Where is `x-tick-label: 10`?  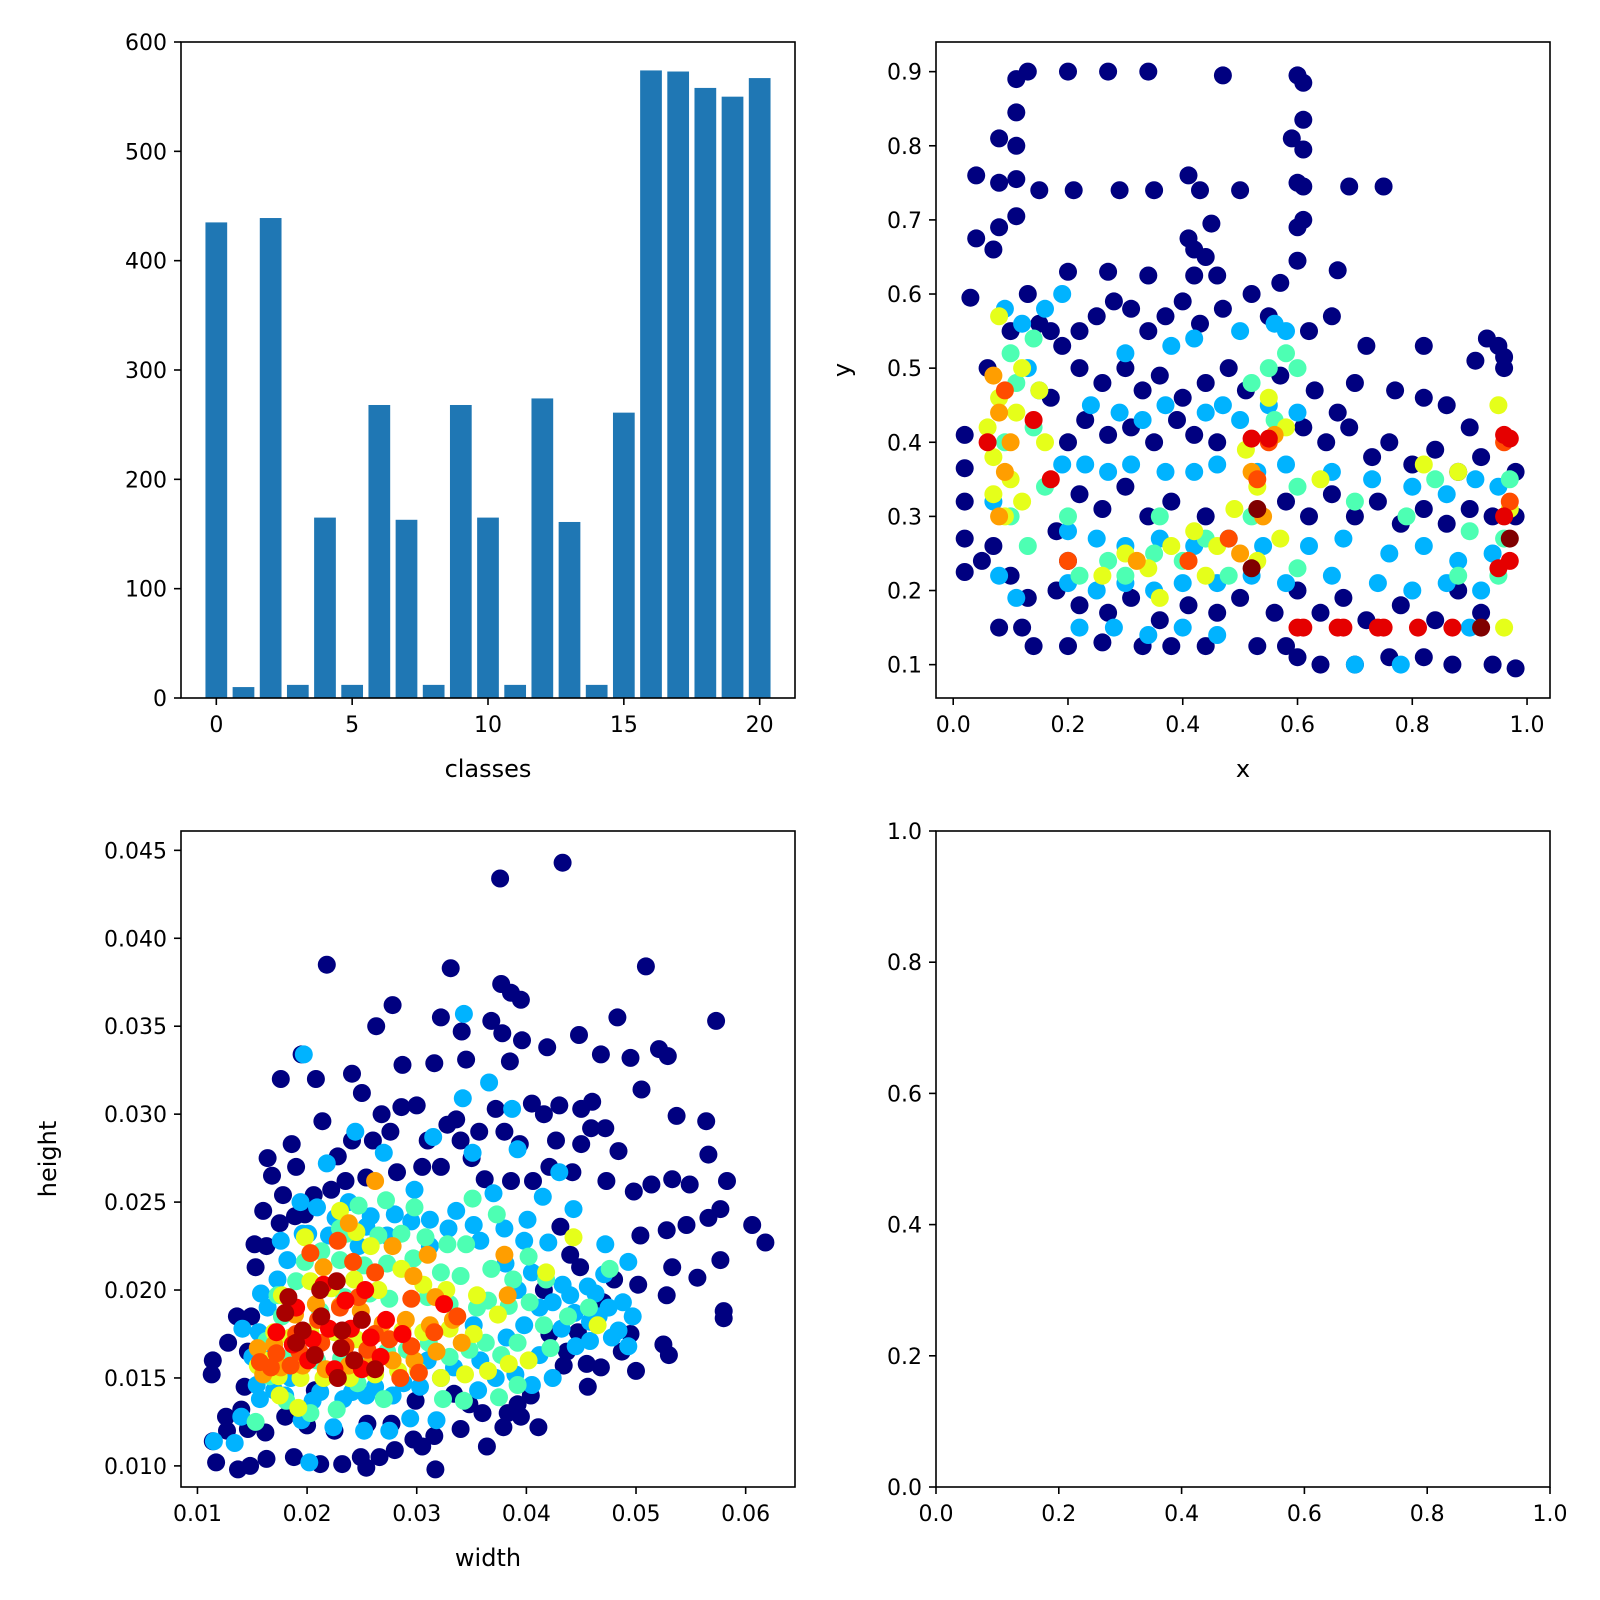
x-tick-label: 10 is located at coordinates (488, 725).